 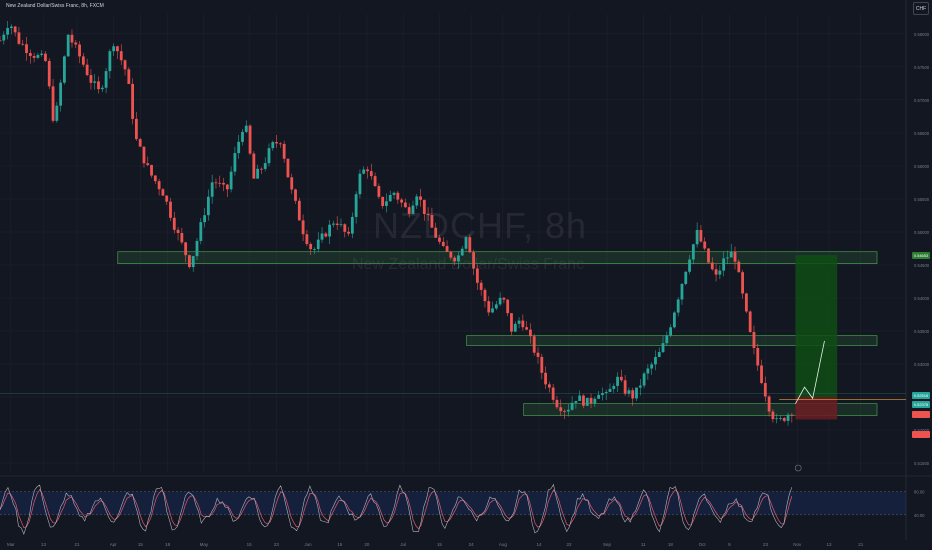 What do you see at coordinates (922, 67) in the screenshot?
I see `y-tick-label: 0.57500` at bounding box center [922, 67].